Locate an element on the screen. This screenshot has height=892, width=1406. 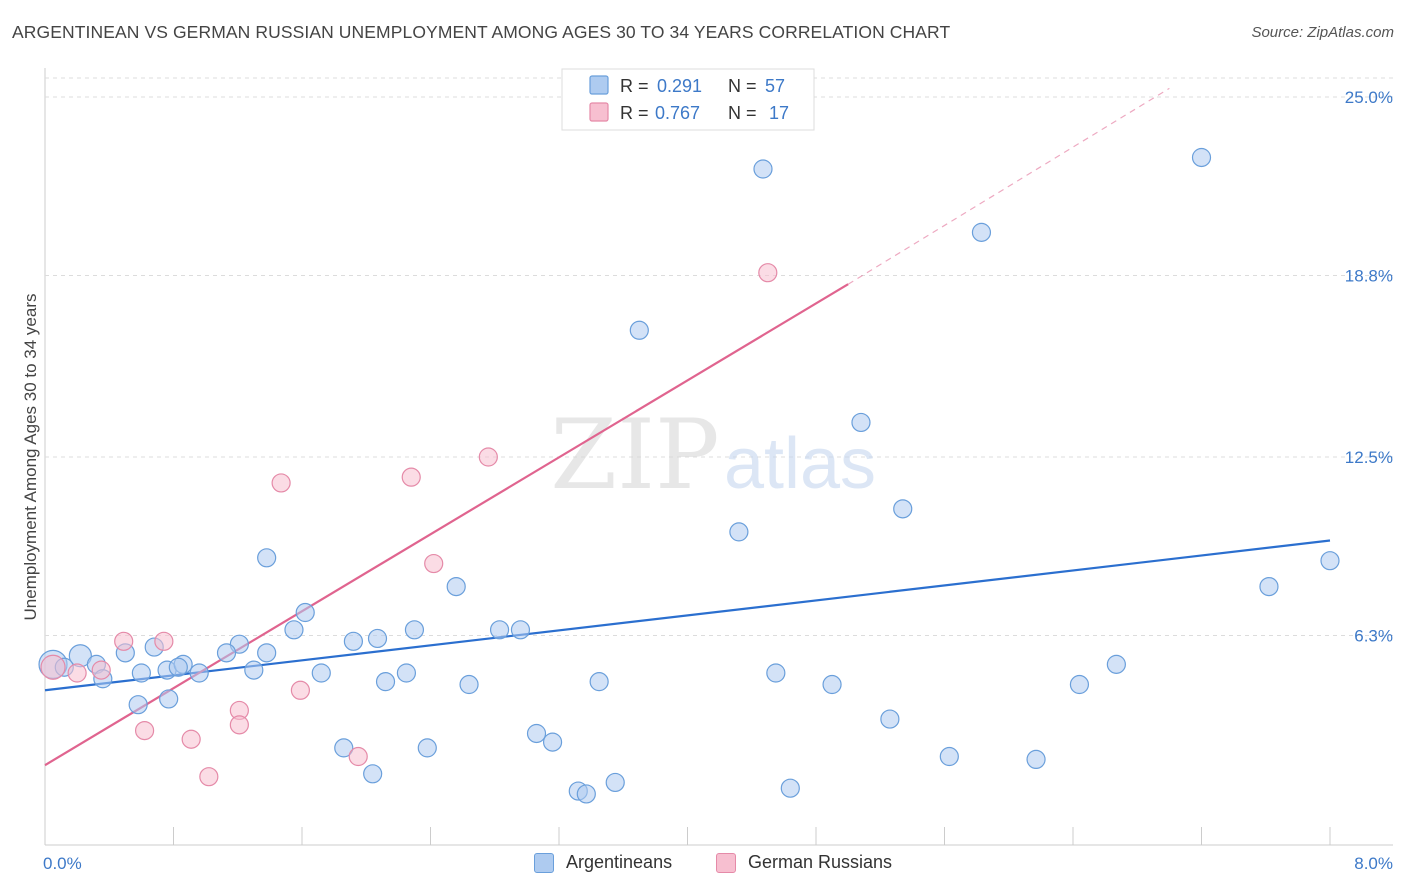
legend-r-value: 0.767 is located at coordinates (677, 113).